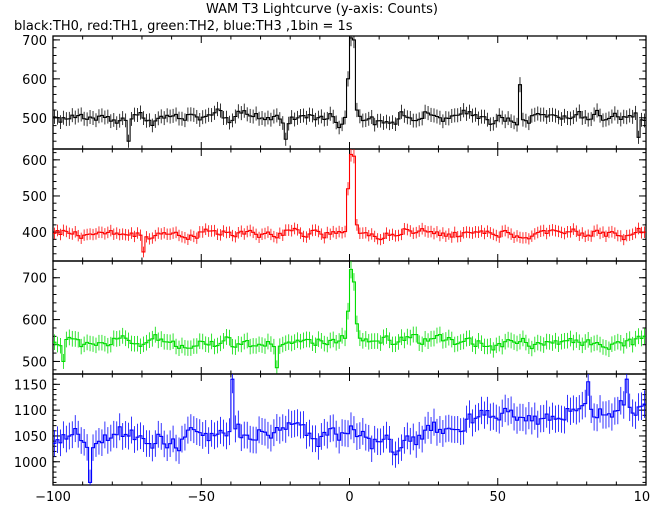 This screenshot has height=505, width=650. What do you see at coordinates (30, 385) in the screenshot?
I see `y-tick-label: 1150` at bounding box center [30, 385].